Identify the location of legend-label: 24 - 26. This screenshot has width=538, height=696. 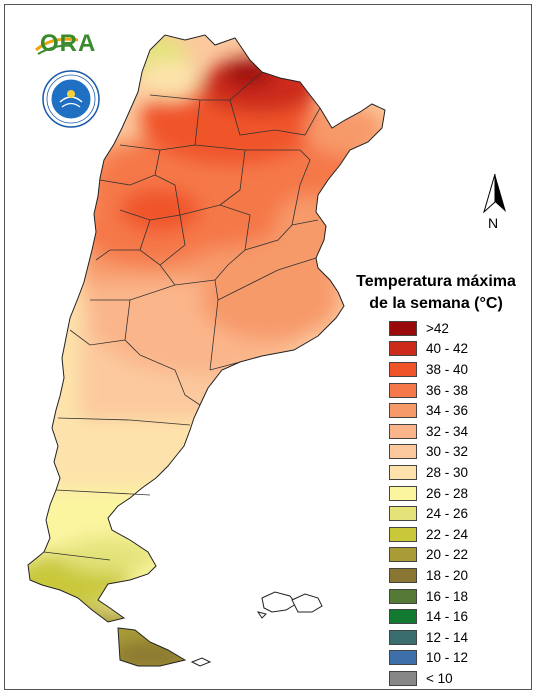
(447, 514).